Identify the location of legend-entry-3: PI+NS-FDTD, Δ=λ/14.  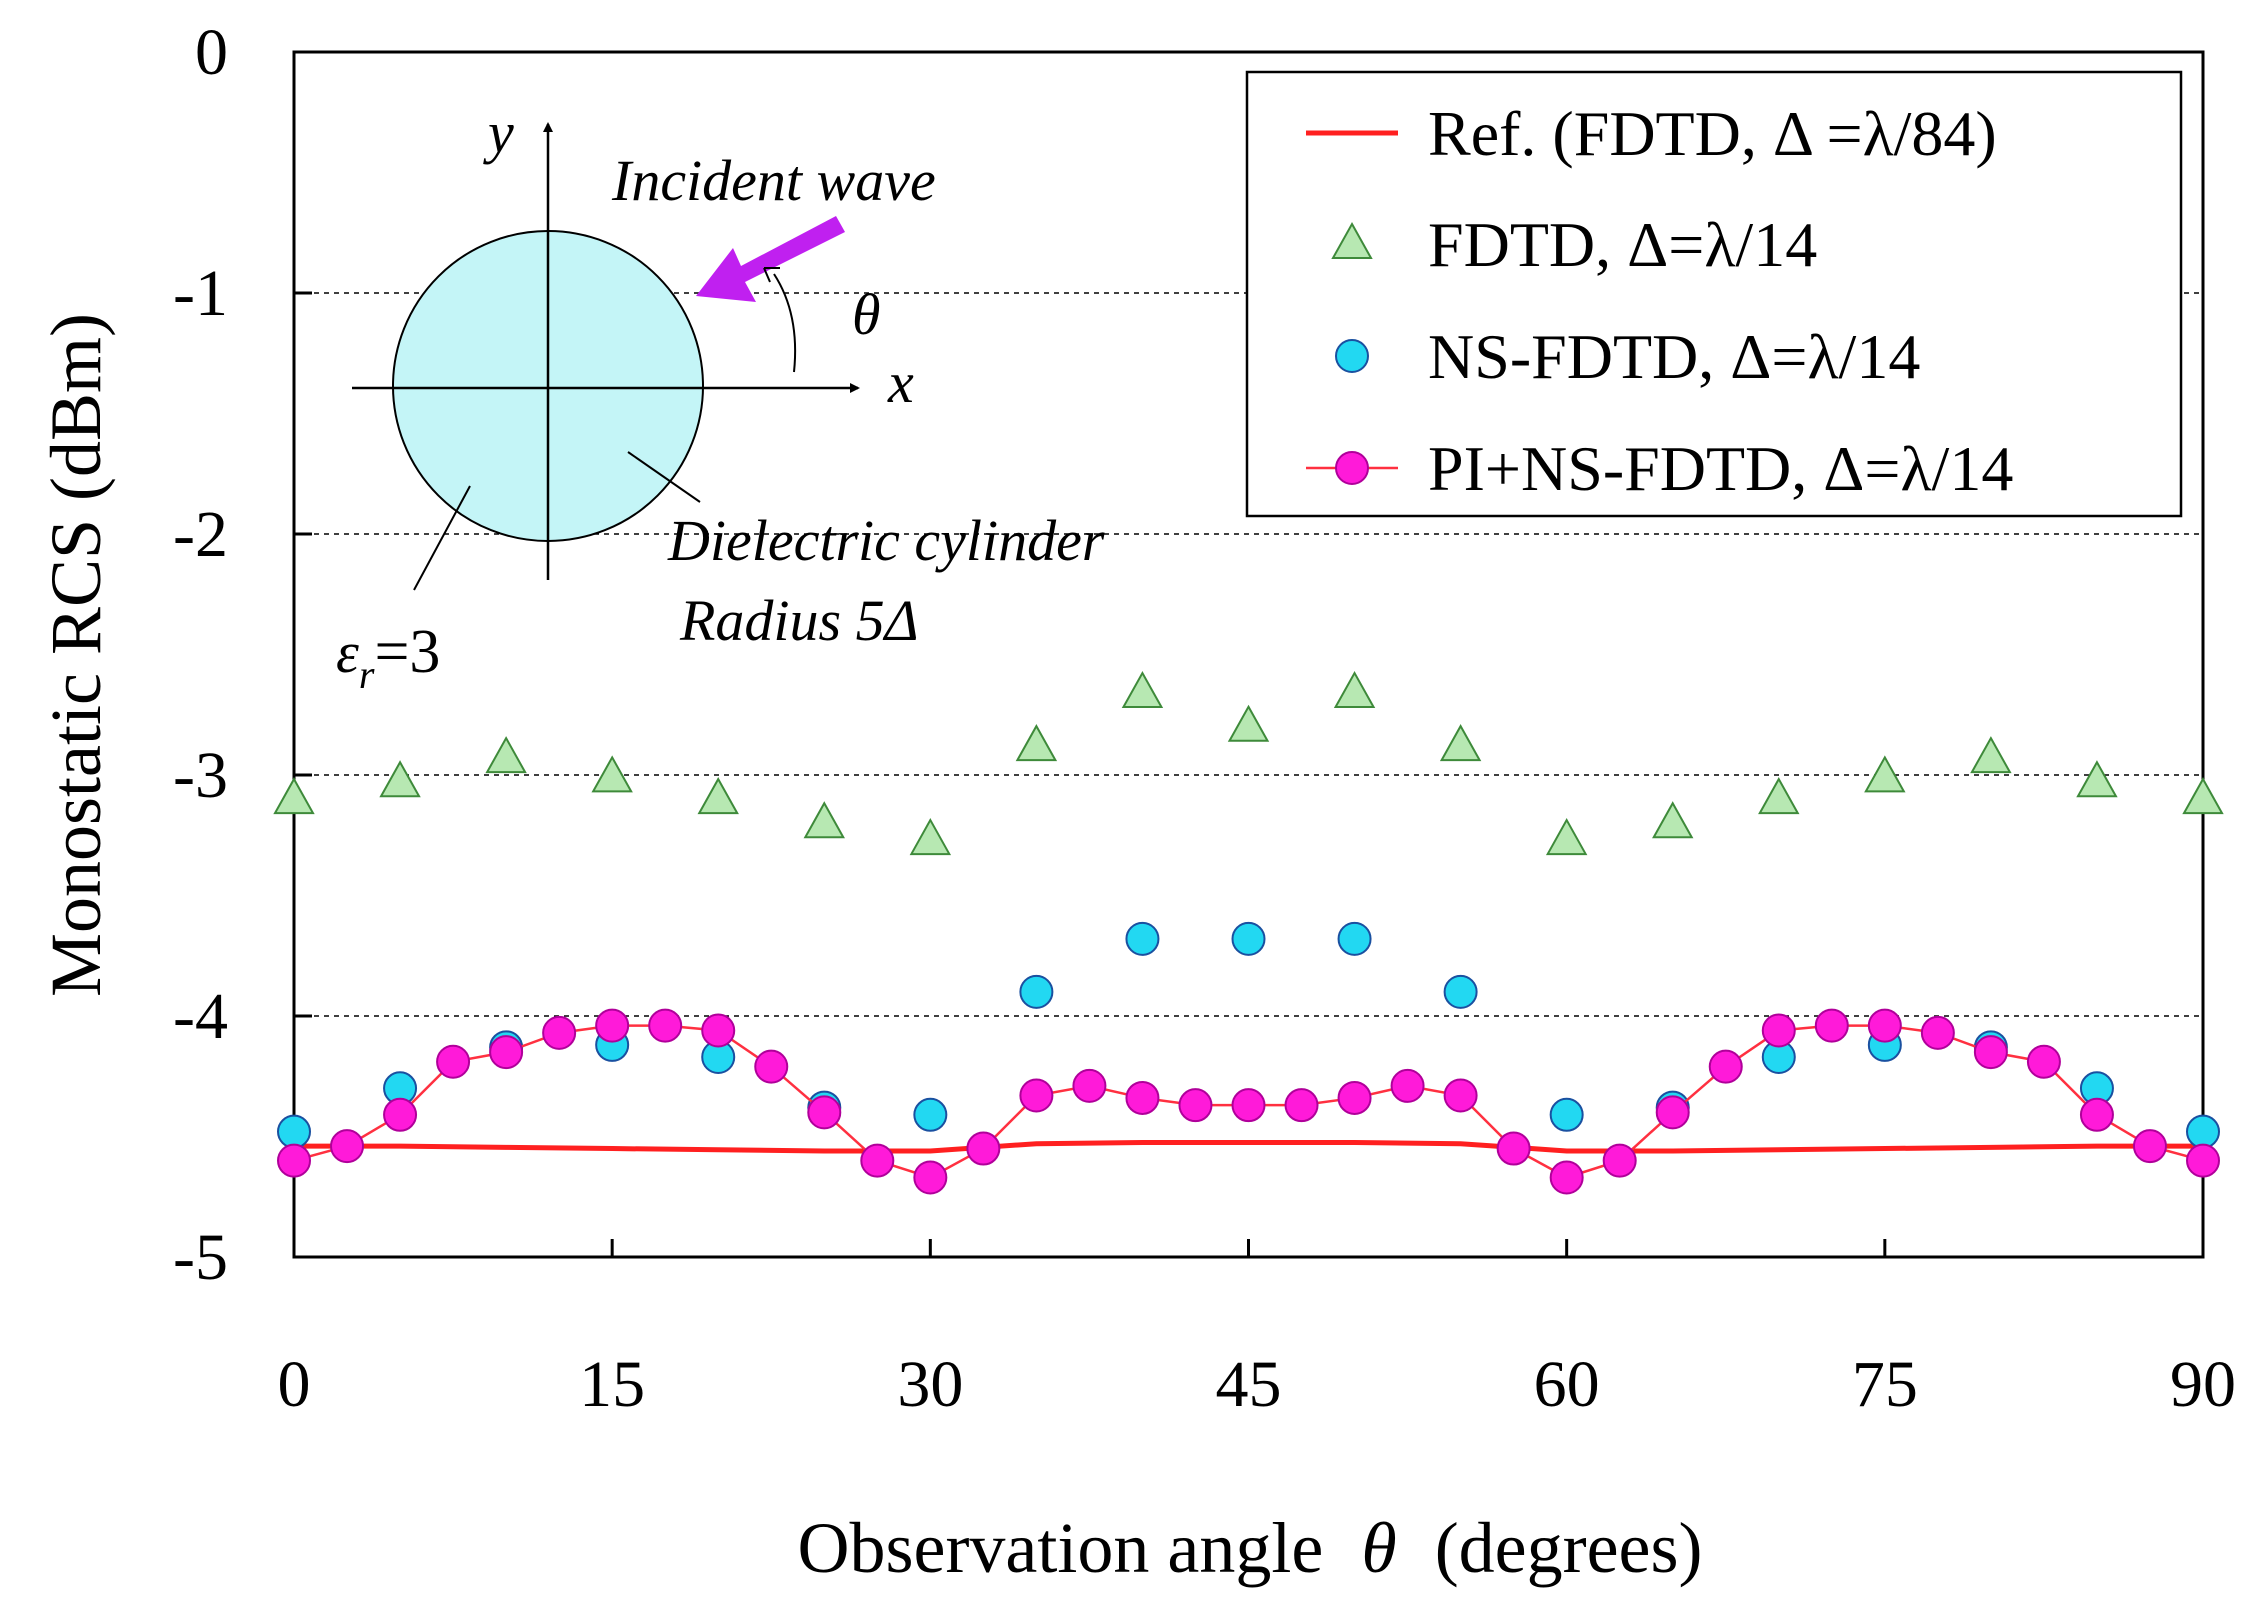
(1659, 468).